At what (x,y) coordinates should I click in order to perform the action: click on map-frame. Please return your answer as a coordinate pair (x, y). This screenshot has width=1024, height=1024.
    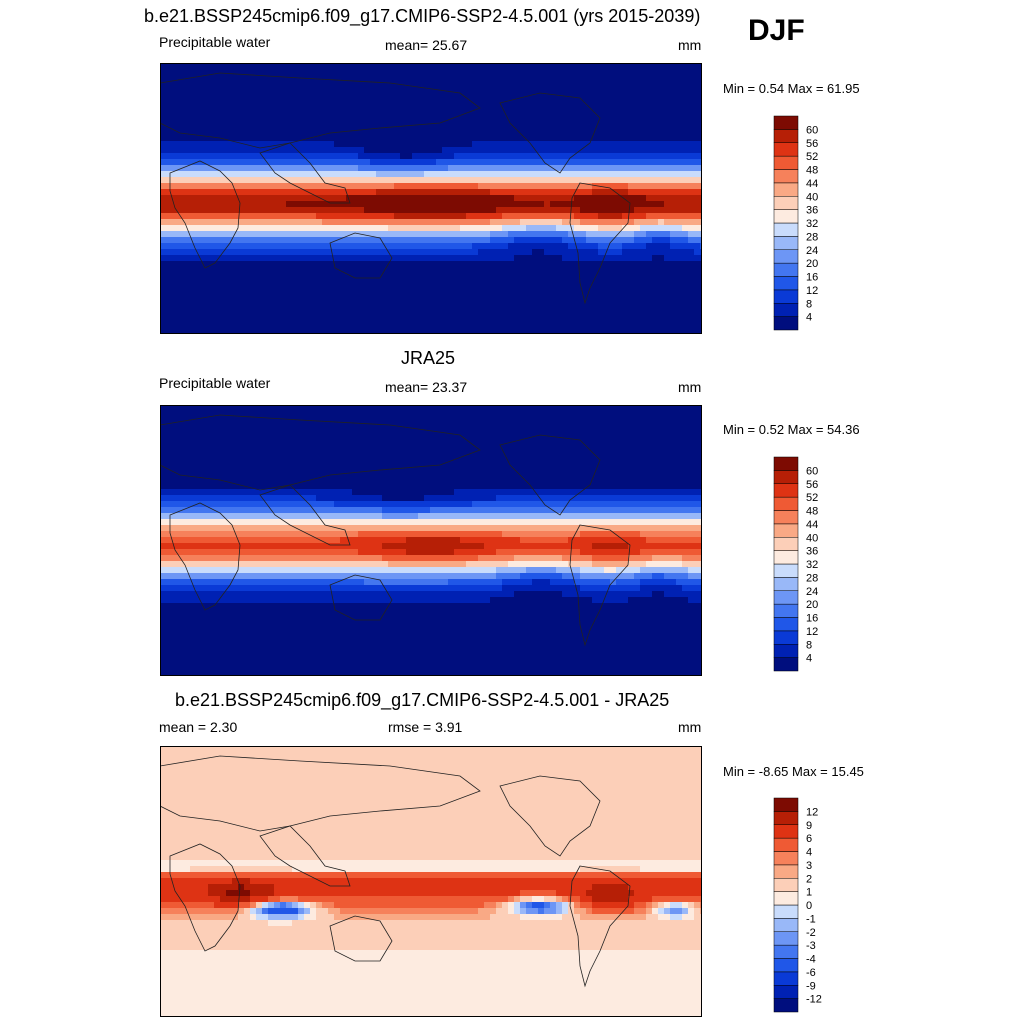
    Looking at the image, I should click on (431, 881).